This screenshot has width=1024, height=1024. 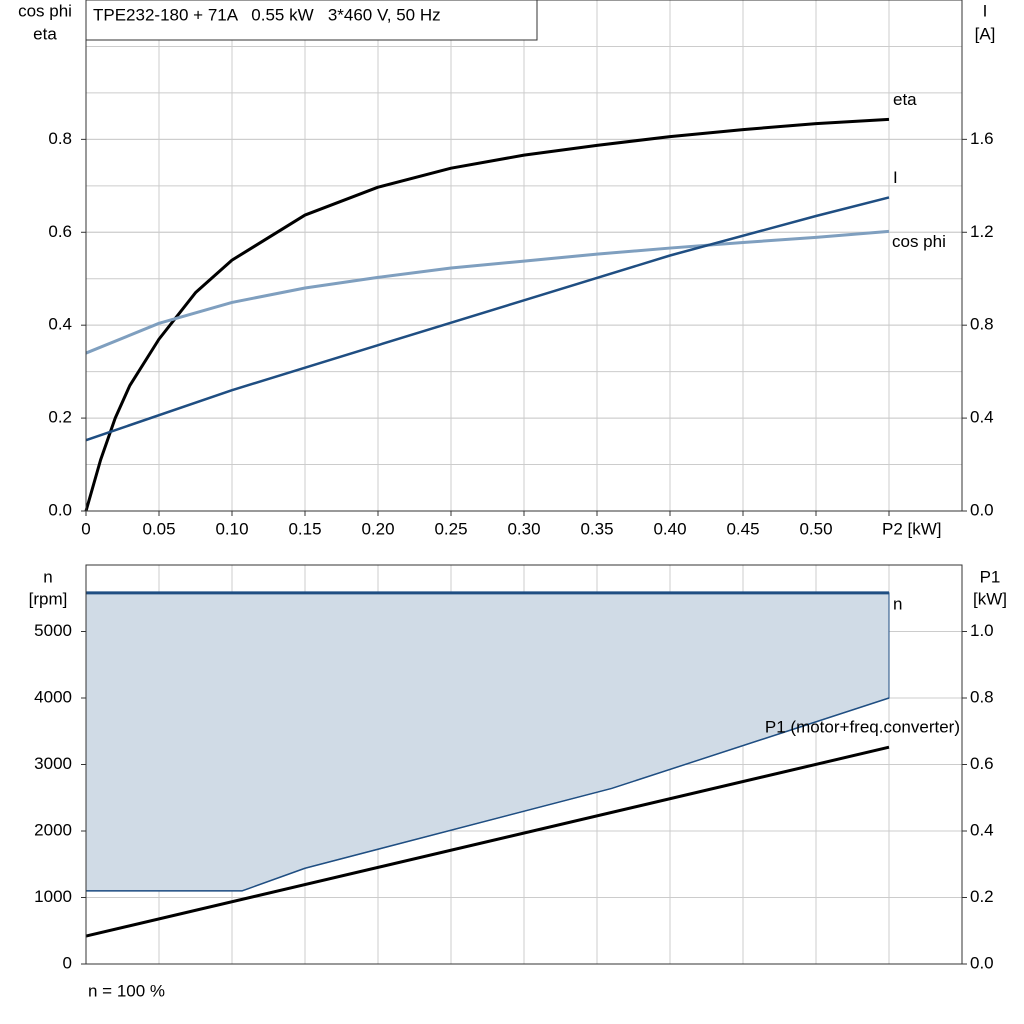 What do you see at coordinates (985, 10) in the screenshot?
I see `y2-axis-label: I` at bounding box center [985, 10].